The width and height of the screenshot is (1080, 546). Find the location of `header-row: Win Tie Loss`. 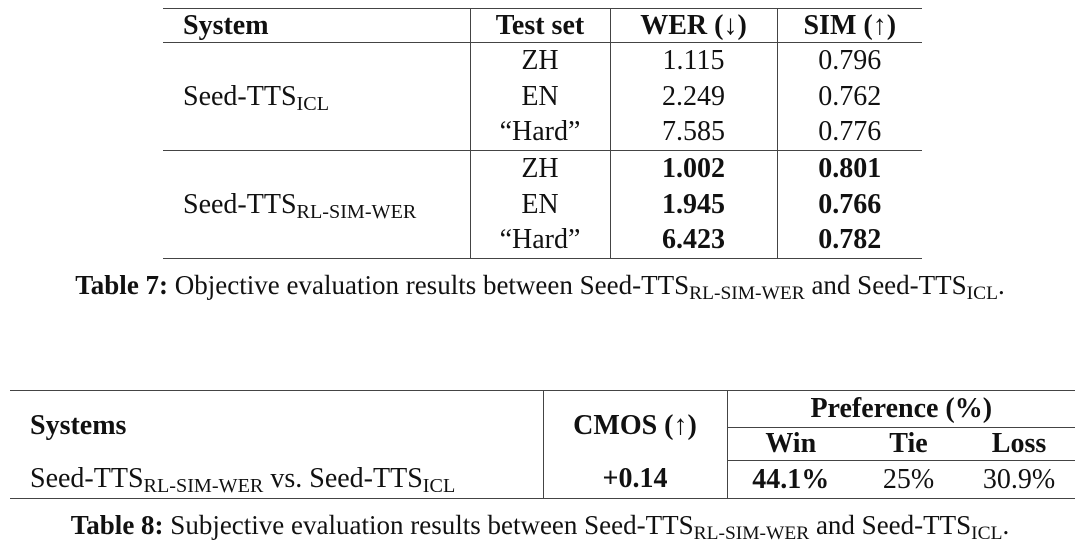

header-row: Win Tie Loss is located at coordinates (543, 444).